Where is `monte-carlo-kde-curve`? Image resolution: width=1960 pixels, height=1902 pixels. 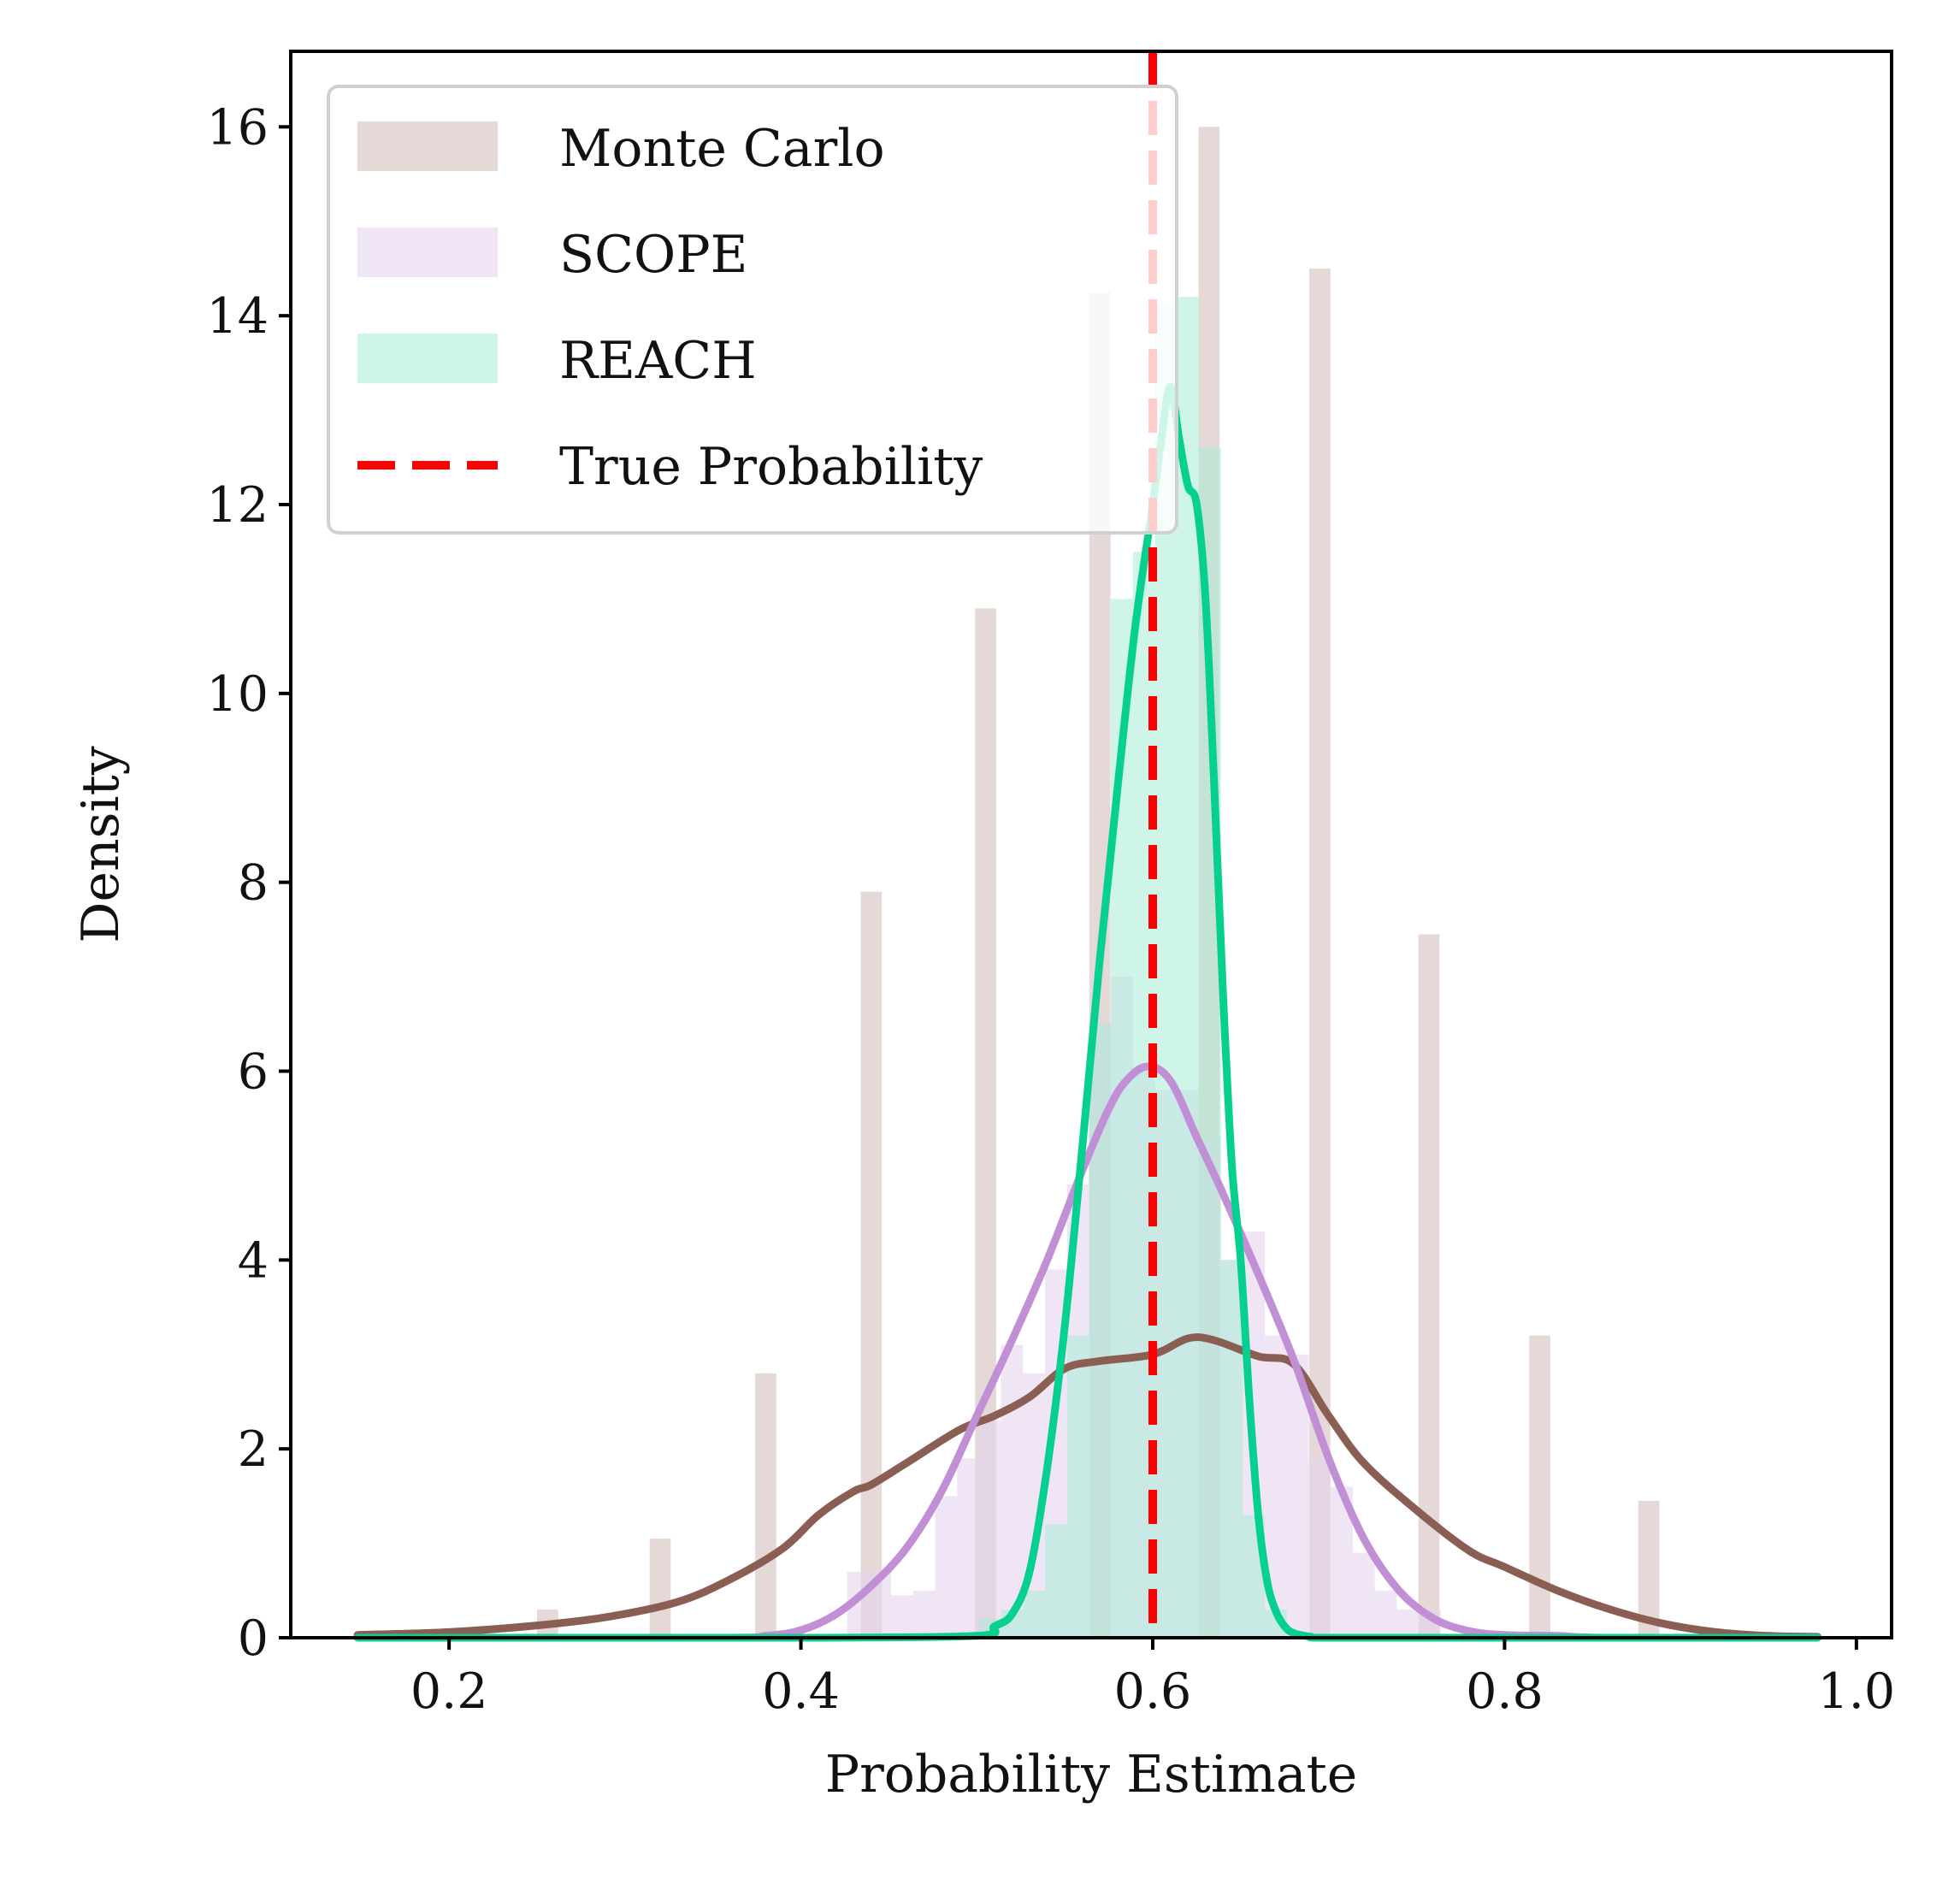
monte-carlo-kde-curve is located at coordinates (1087, 1487).